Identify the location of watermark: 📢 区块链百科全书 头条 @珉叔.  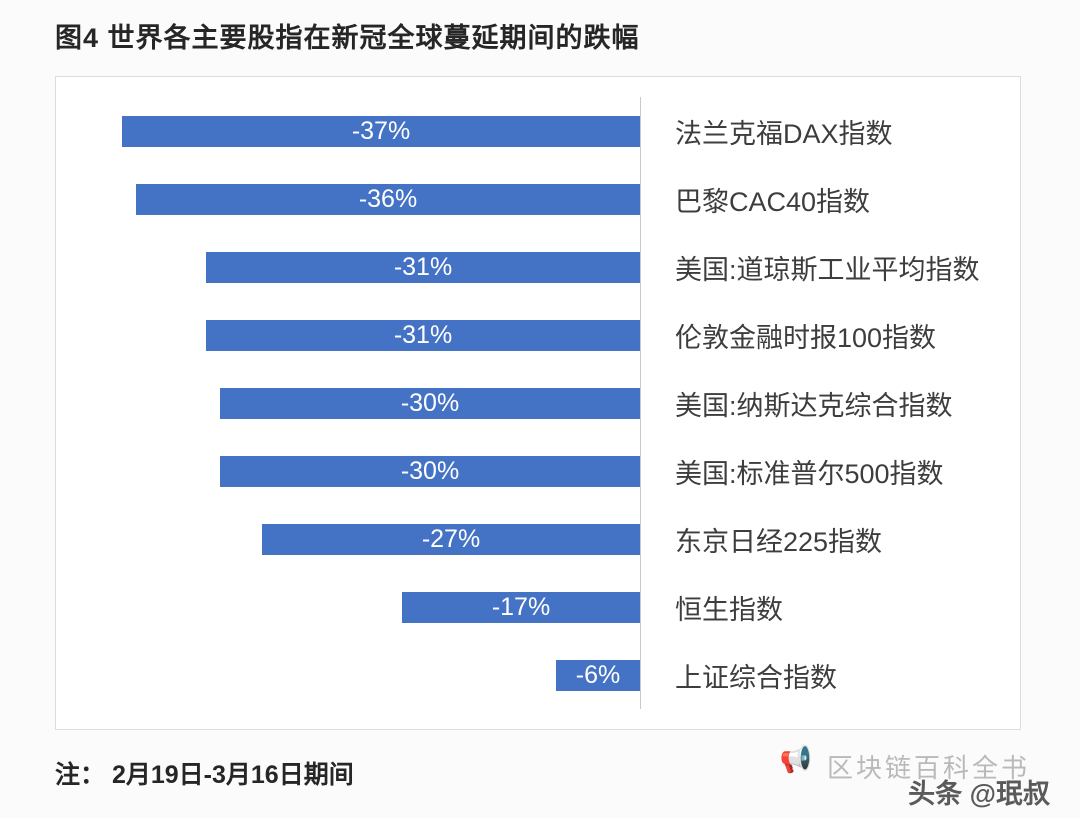
(895, 777).